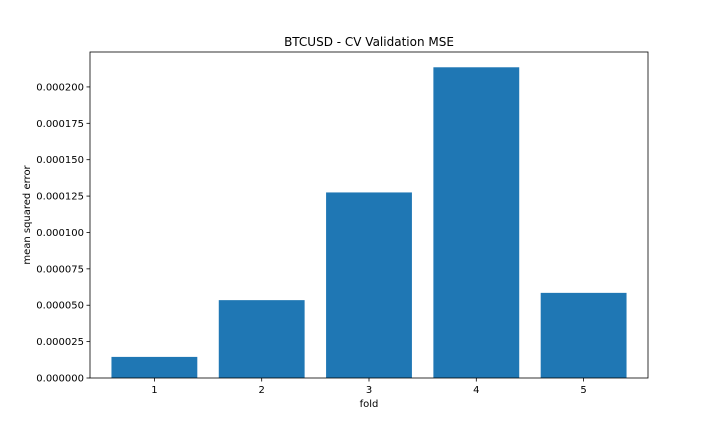 This screenshot has height=432, width=720. Describe the element at coordinates (476, 390) in the screenshot. I see `x-tick-label: 4` at that location.